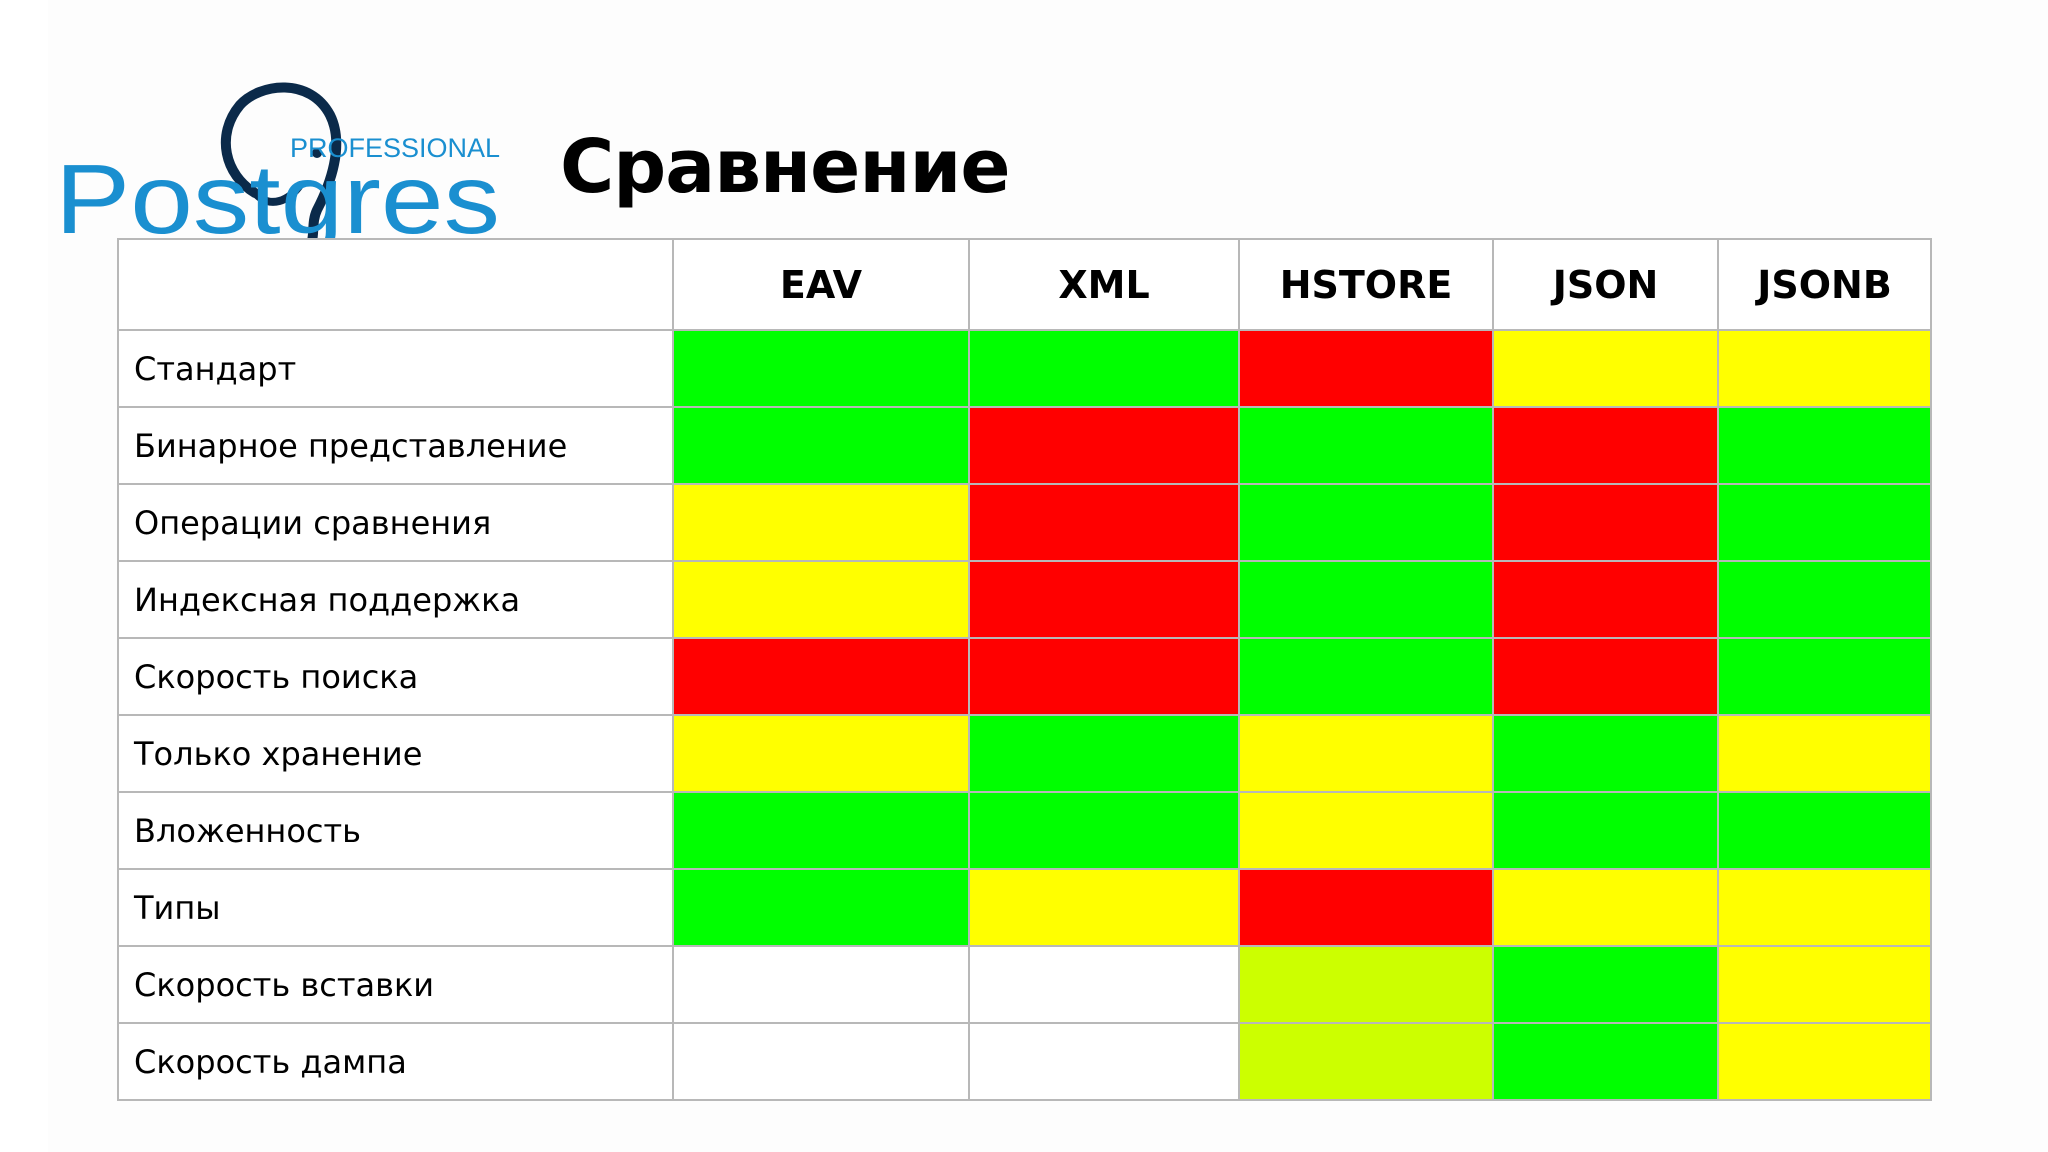 The image size is (2048, 1152). I want to click on row-label: Скорость дампа, so click(395, 1061).